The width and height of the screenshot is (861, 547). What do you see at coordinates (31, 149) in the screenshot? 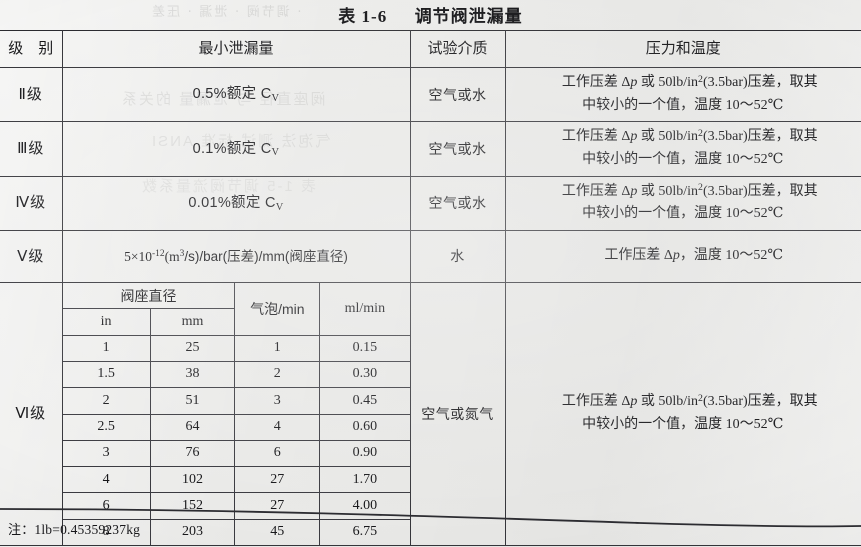
I see `grade-label: Ⅲ级` at bounding box center [31, 149].